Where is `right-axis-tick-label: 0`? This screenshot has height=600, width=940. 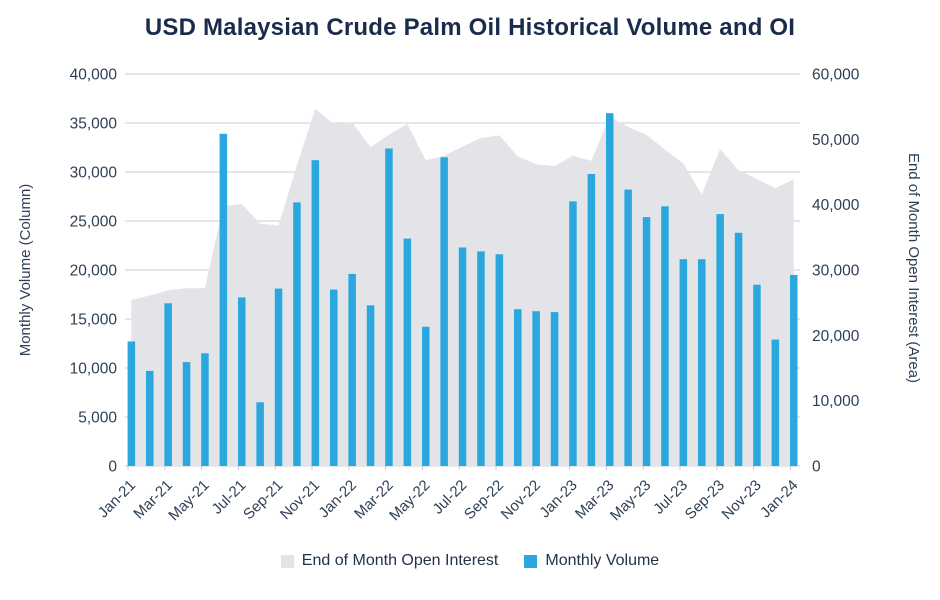 right-axis-tick-label: 0 is located at coordinates (816, 467).